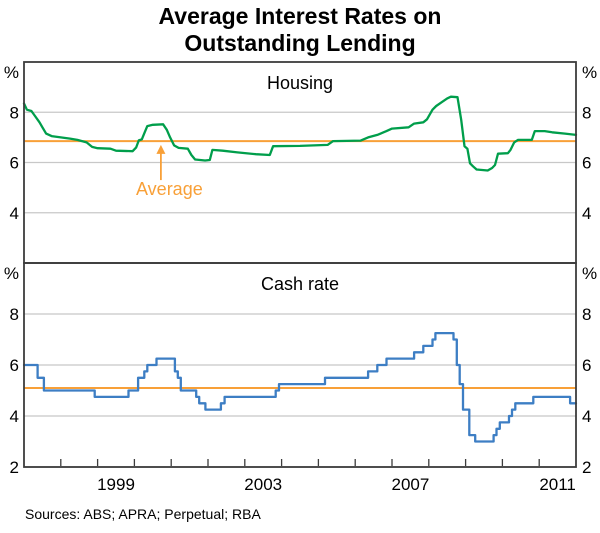 Image resolution: width=600 pixels, height=533 pixels. What do you see at coordinates (300, 43) in the screenshot?
I see `chart-title-line-2: Outstanding Lending` at bounding box center [300, 43].